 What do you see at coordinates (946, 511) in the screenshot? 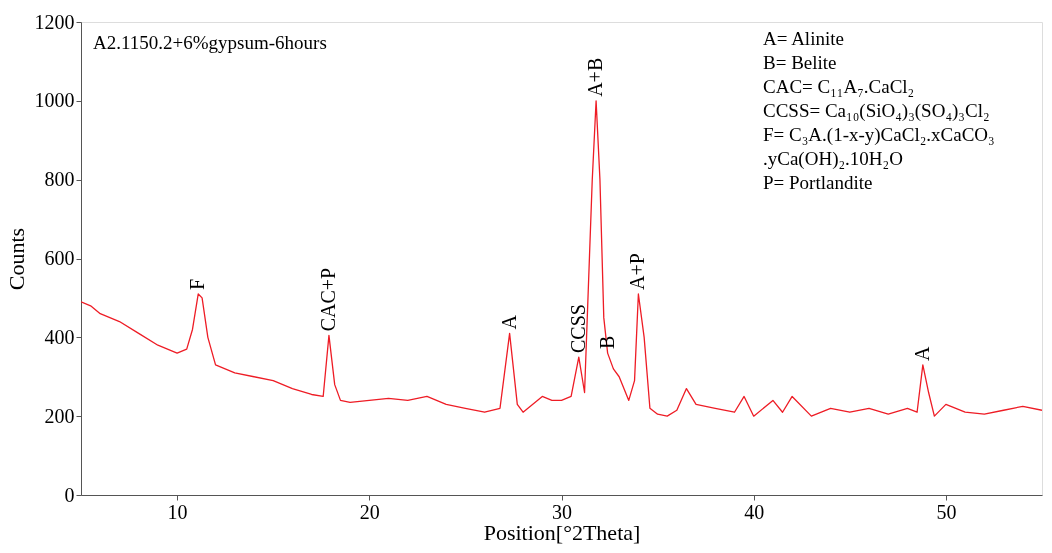
I see `x-tick-label: 50` at bounding box center [946, 511].